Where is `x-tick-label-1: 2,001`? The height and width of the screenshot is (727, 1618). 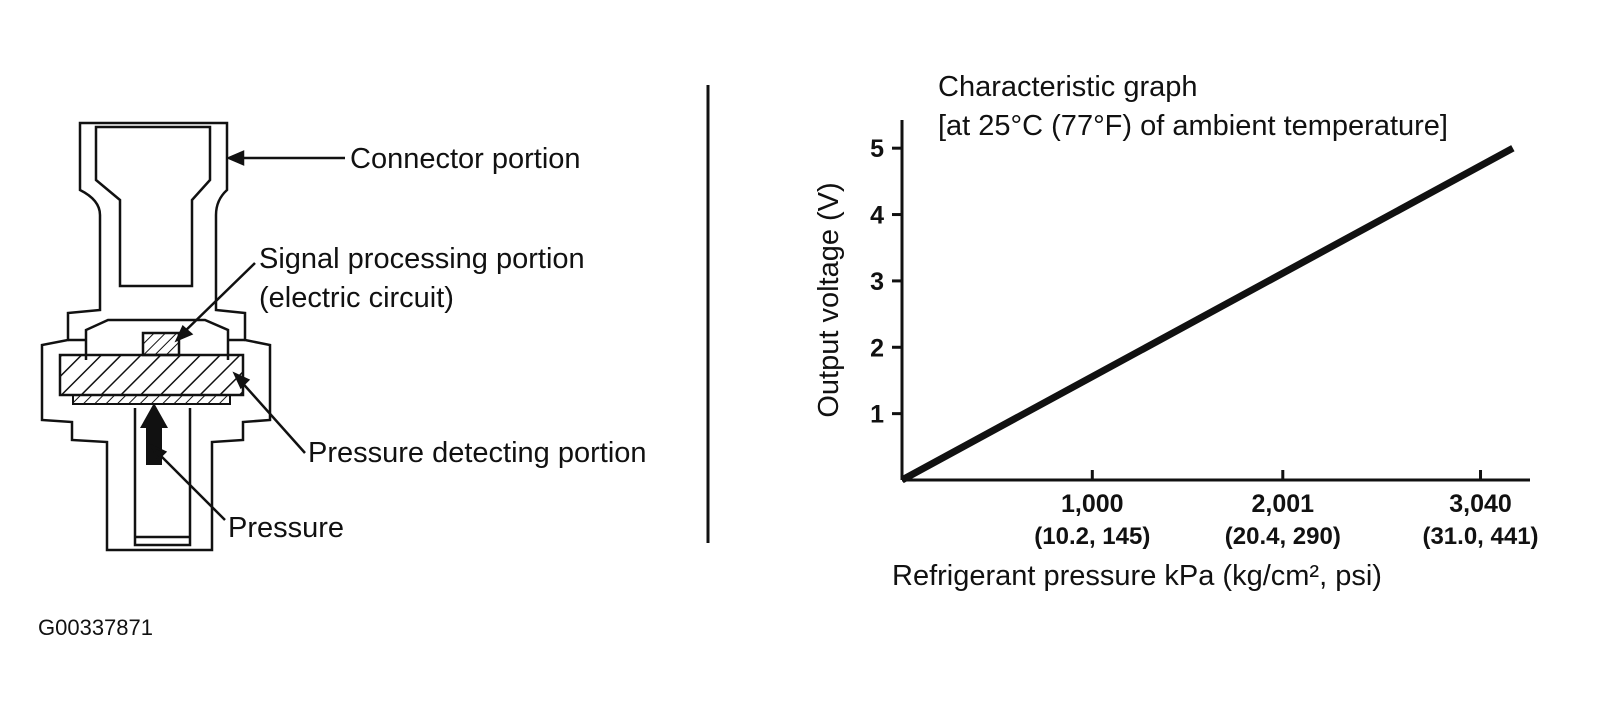 x-tick-label-1: 2,001 is located at coordinates (1283, 504).